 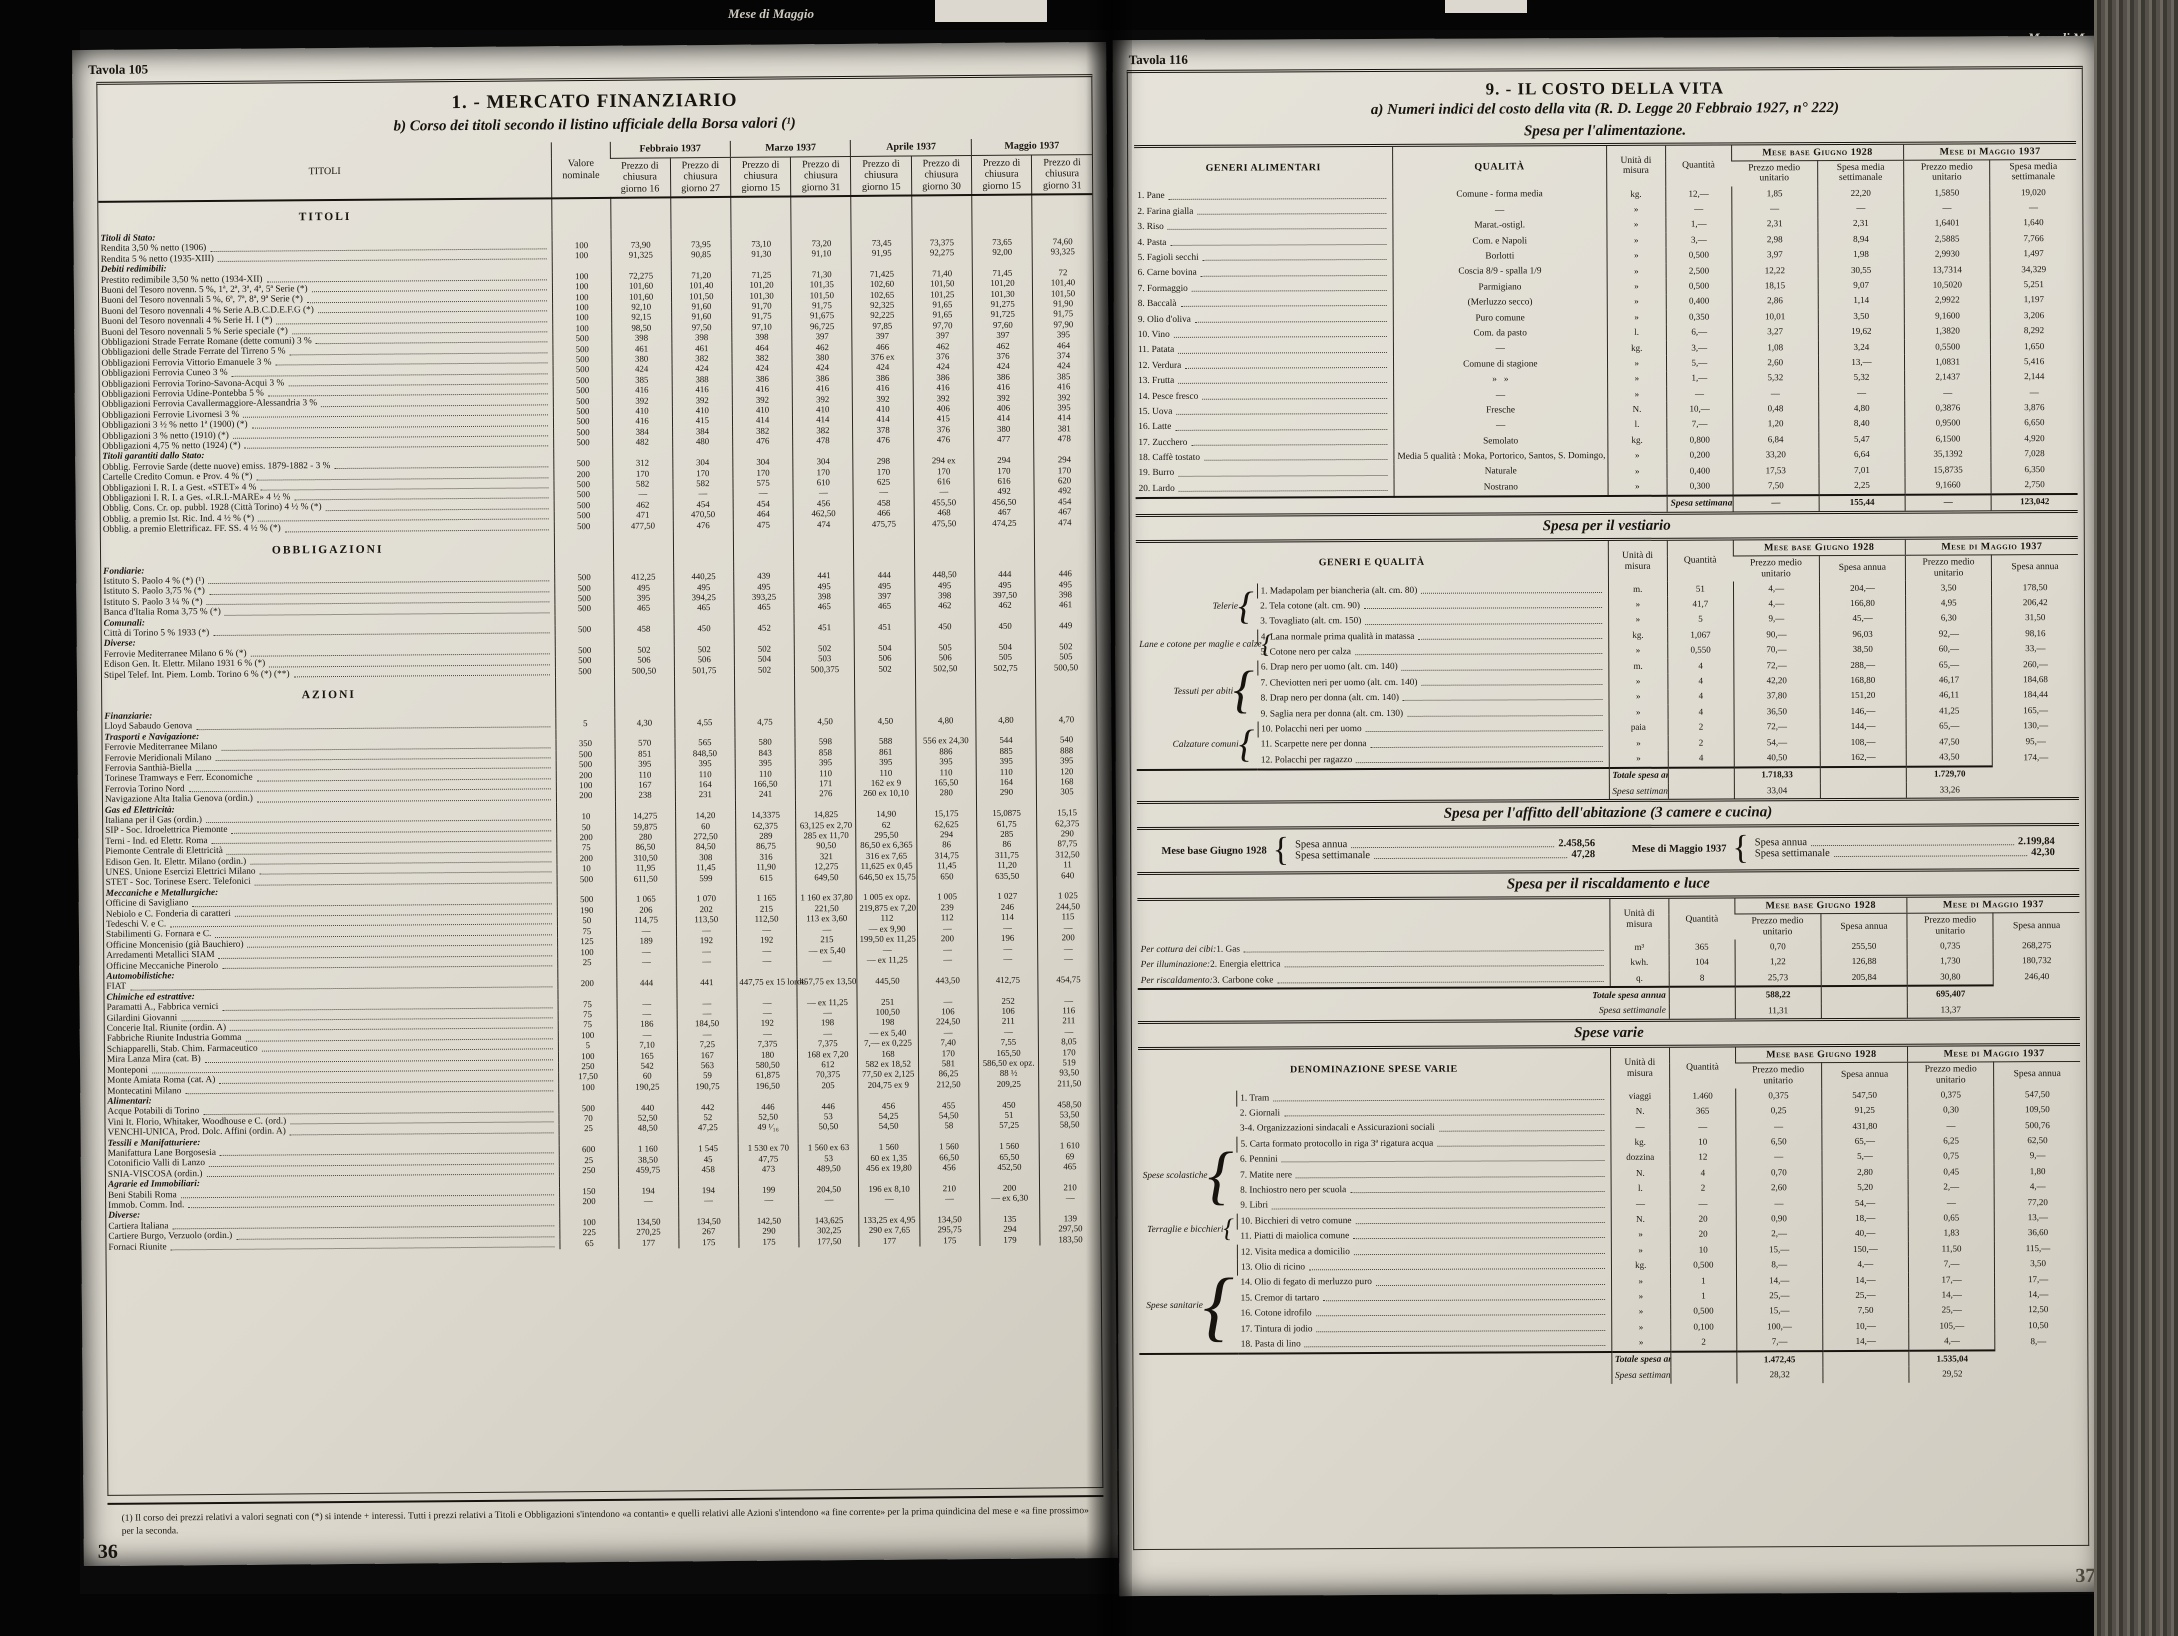 I want to click on valore-nominale: 10, so click(x=586, y=869).